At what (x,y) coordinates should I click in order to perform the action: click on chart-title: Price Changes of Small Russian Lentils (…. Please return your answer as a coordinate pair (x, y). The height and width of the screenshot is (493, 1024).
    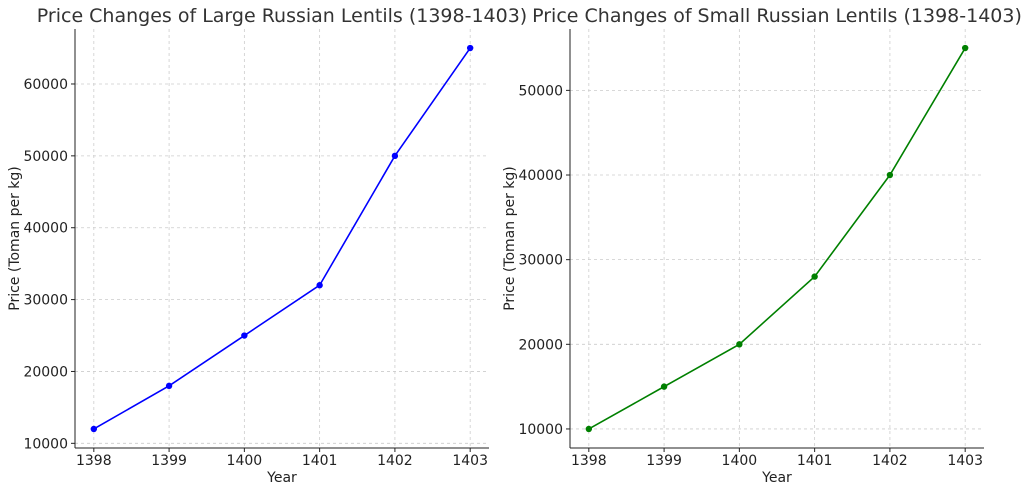
    Looking at the image, I should click on (777, 16).